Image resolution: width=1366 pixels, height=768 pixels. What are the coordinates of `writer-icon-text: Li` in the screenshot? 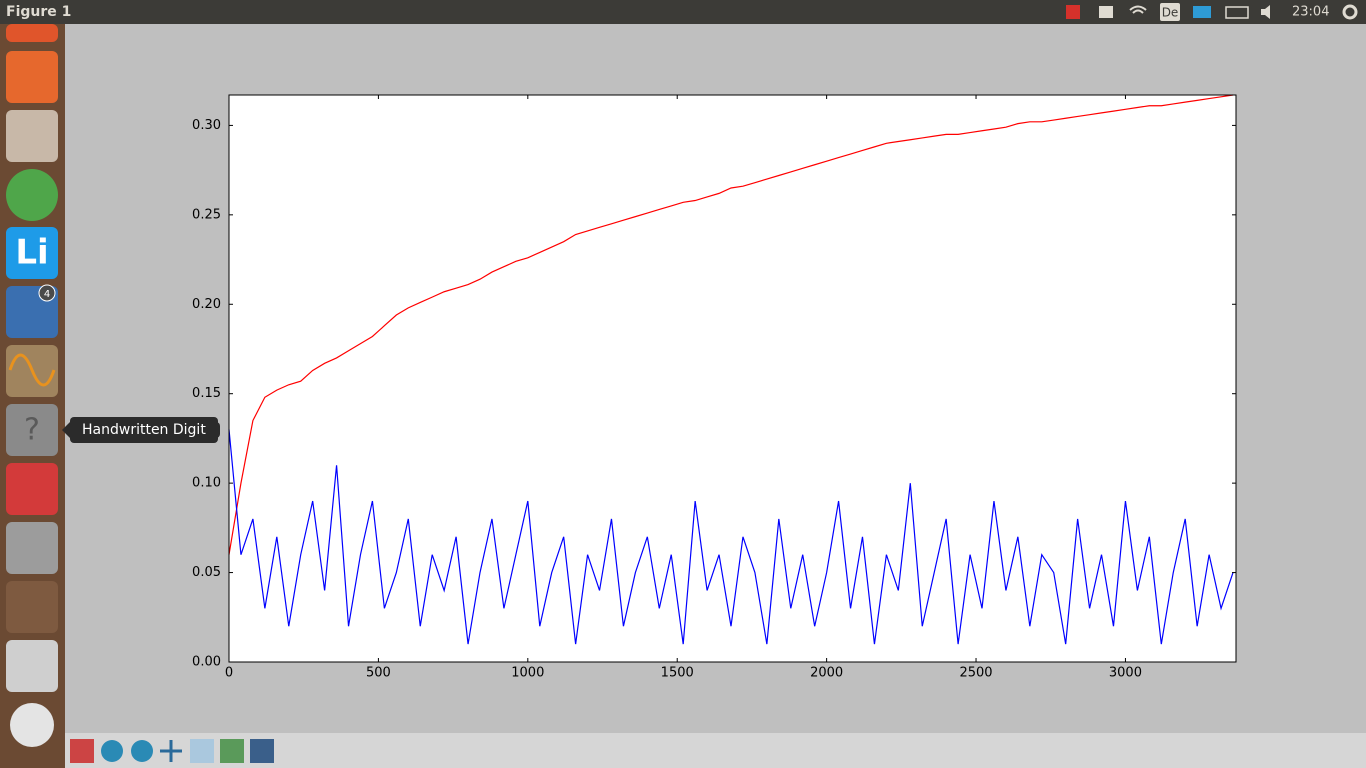 It's located at (31, 253).